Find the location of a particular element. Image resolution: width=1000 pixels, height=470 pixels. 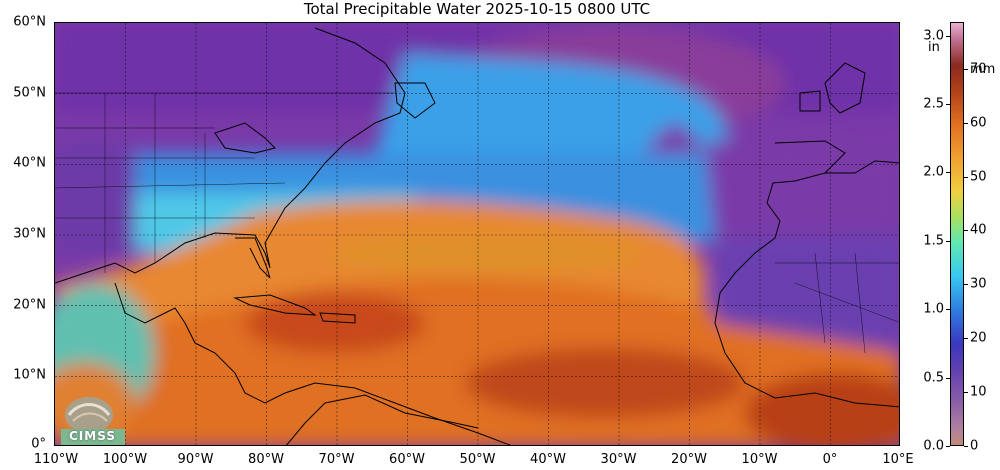

colorbar-unit-inches: in is located at coordinates (934, 47).